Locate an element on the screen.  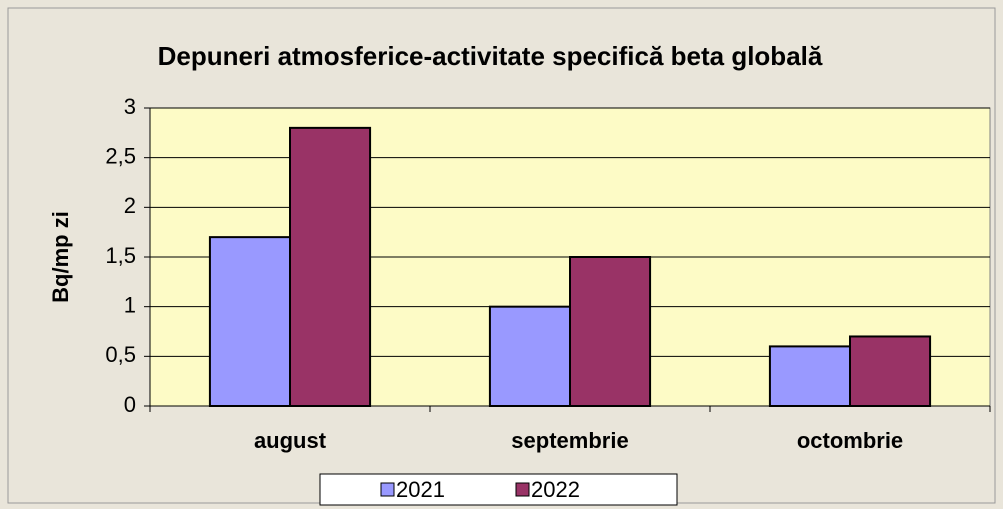
y-tick-label: 3 is located at coordinates (130, 106).